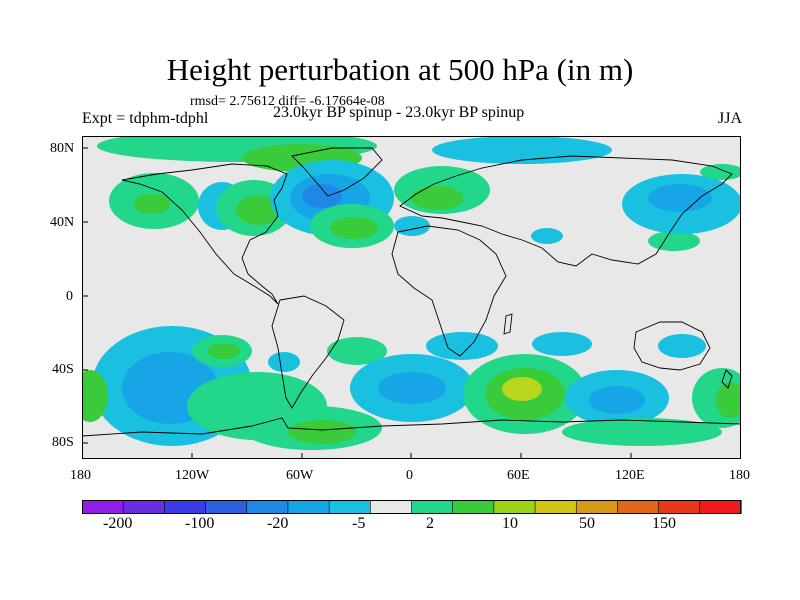 Image resolution: width=800 pixels, height=600 pixels. Describe the element at coordinates (562, 344) in the screenshot. I see `contour-negative-indian-north` at that location.